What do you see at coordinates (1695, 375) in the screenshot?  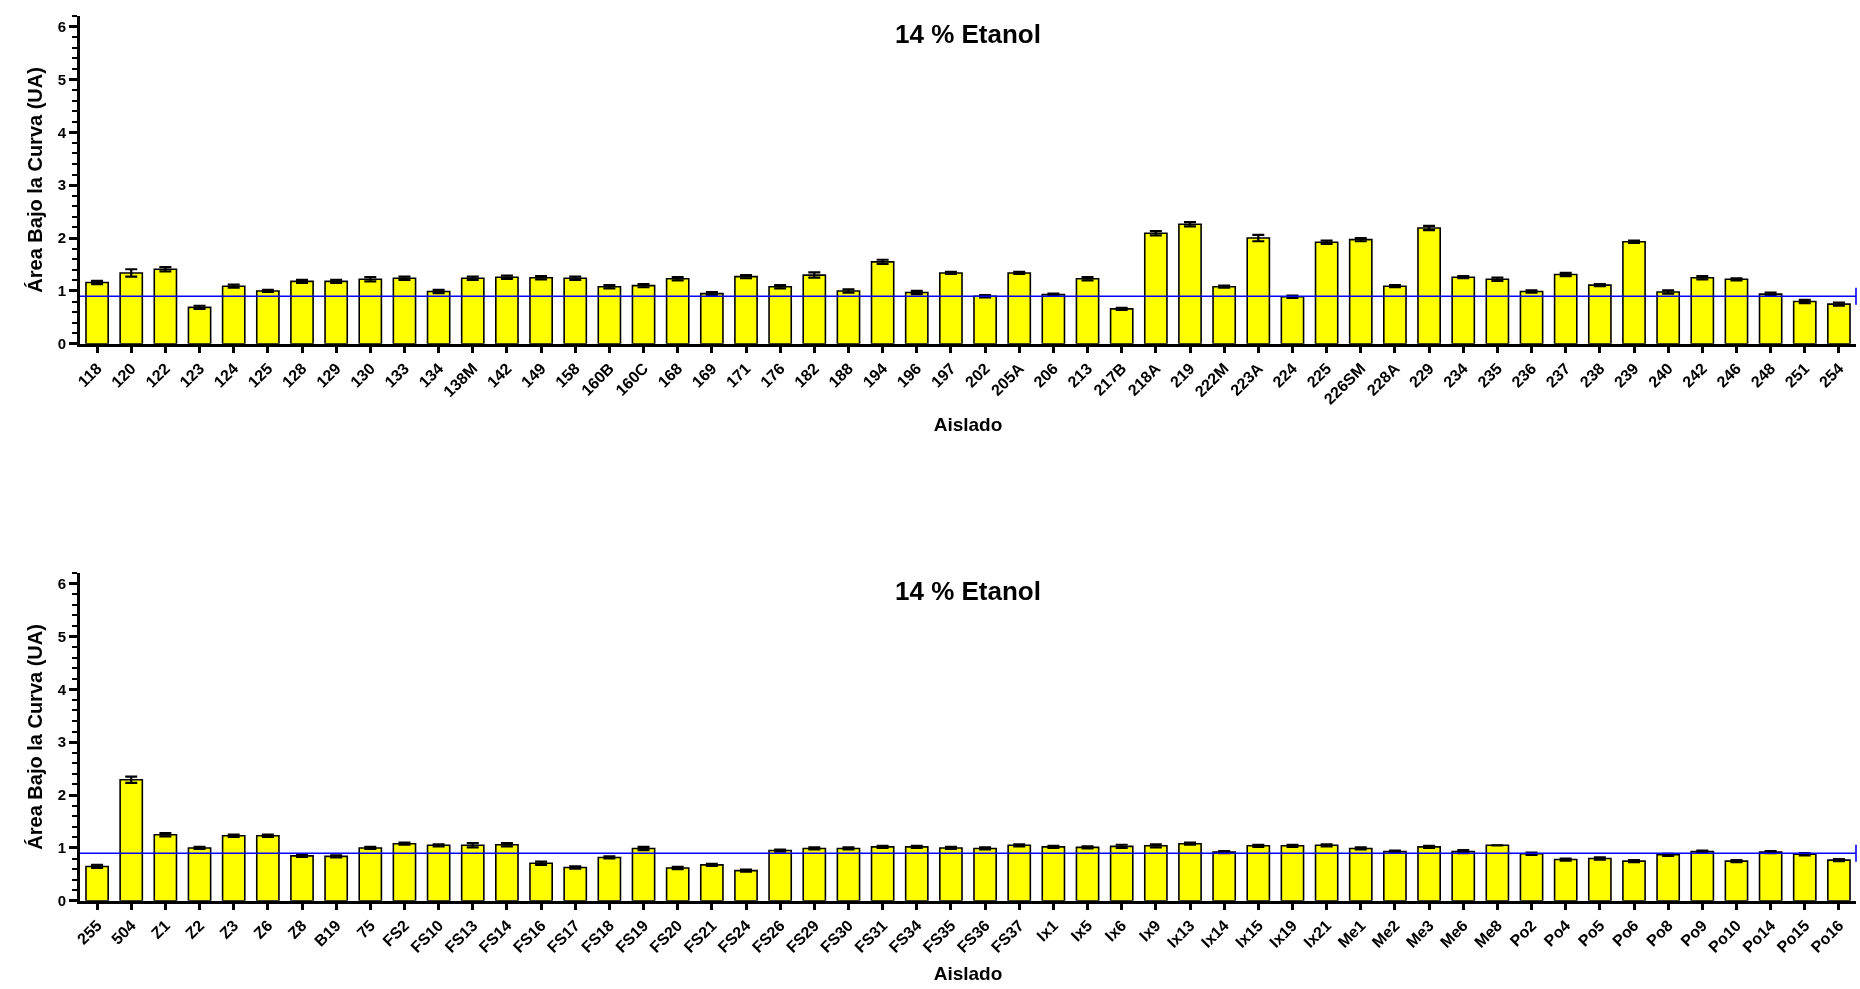 I see `x-tick-label: 242` at bounding box center [1695, 375].